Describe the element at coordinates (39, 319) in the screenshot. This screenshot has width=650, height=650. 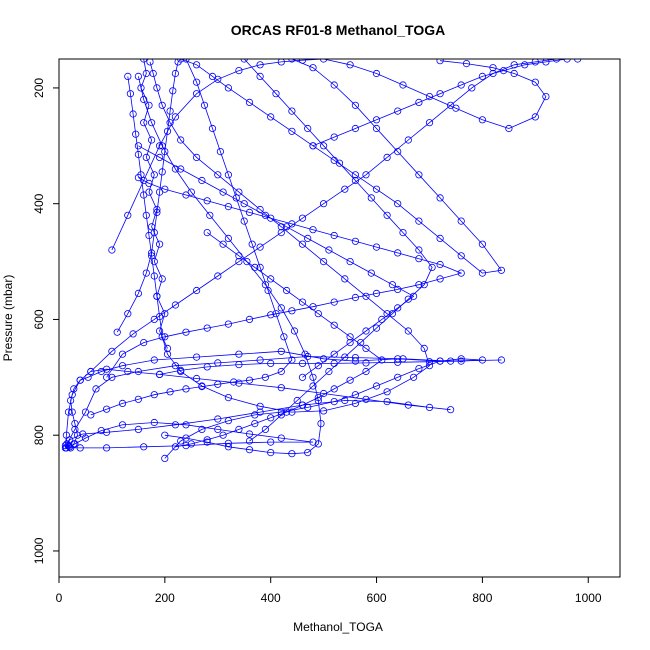
I see `y-tick-label: 600` at that location.